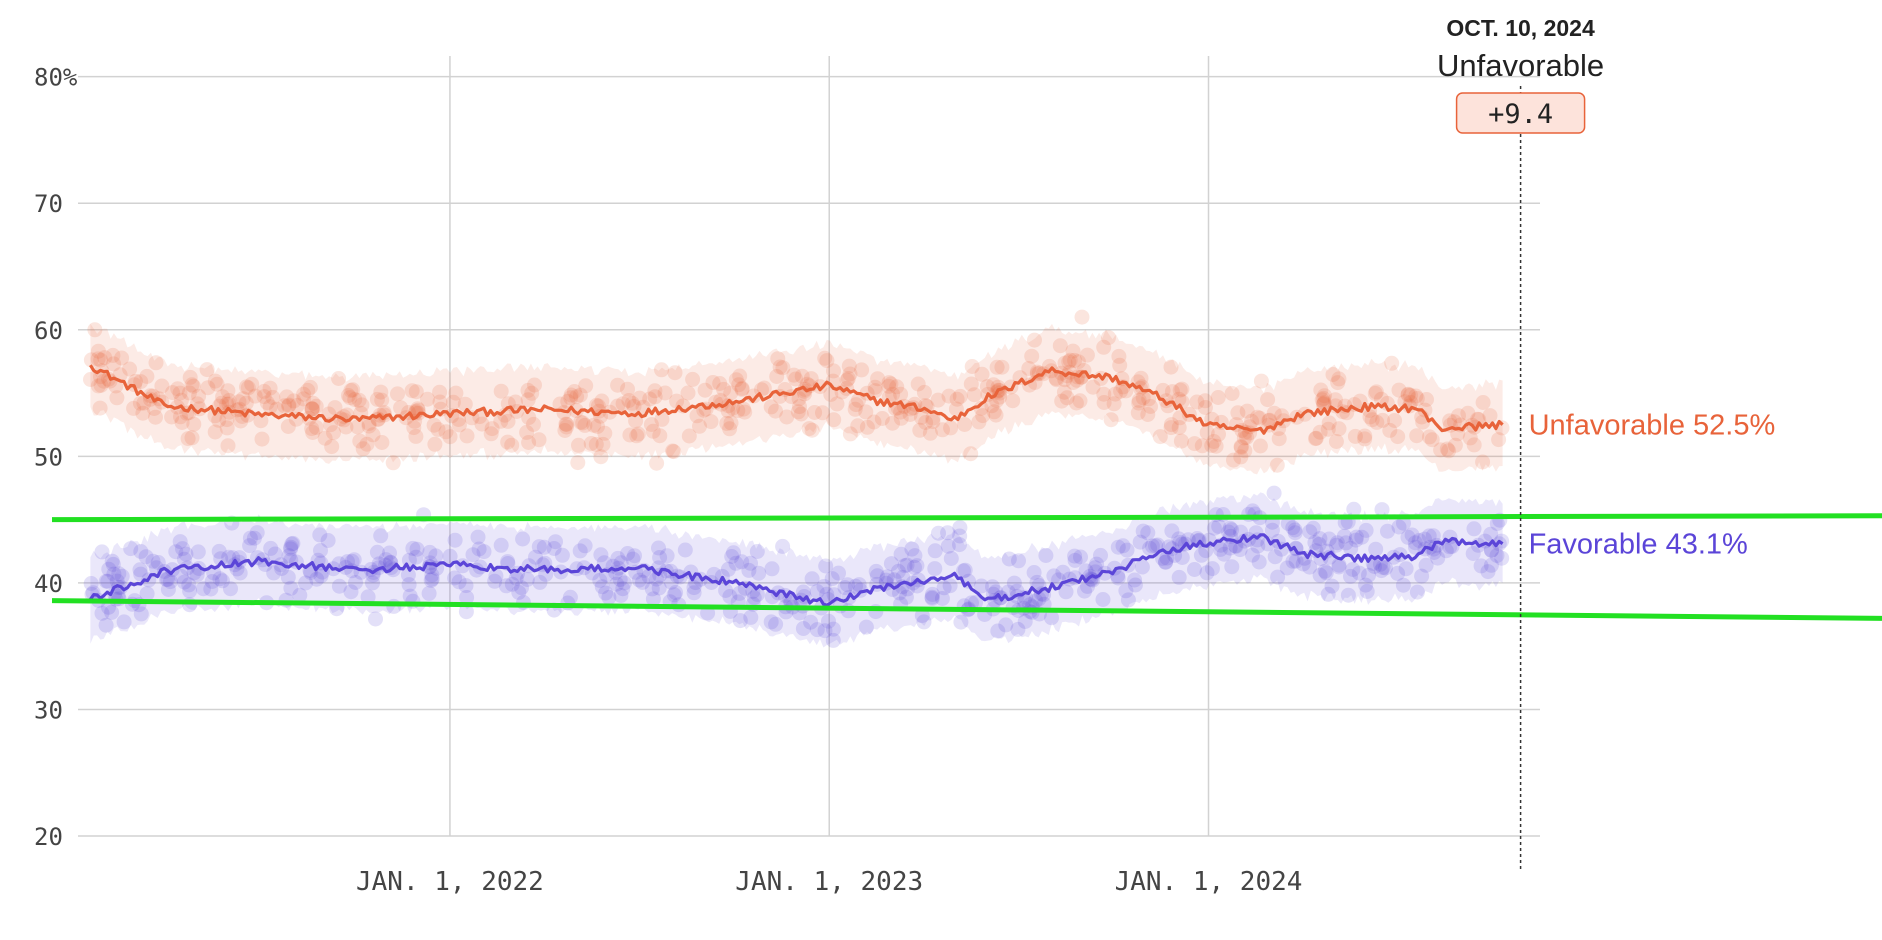 This screenshot has width=1882, height=940. Describe the element at coordinates (450, 882) in the screenshot. I see `x-tick-label: JAN. 1, 2022` at that location.